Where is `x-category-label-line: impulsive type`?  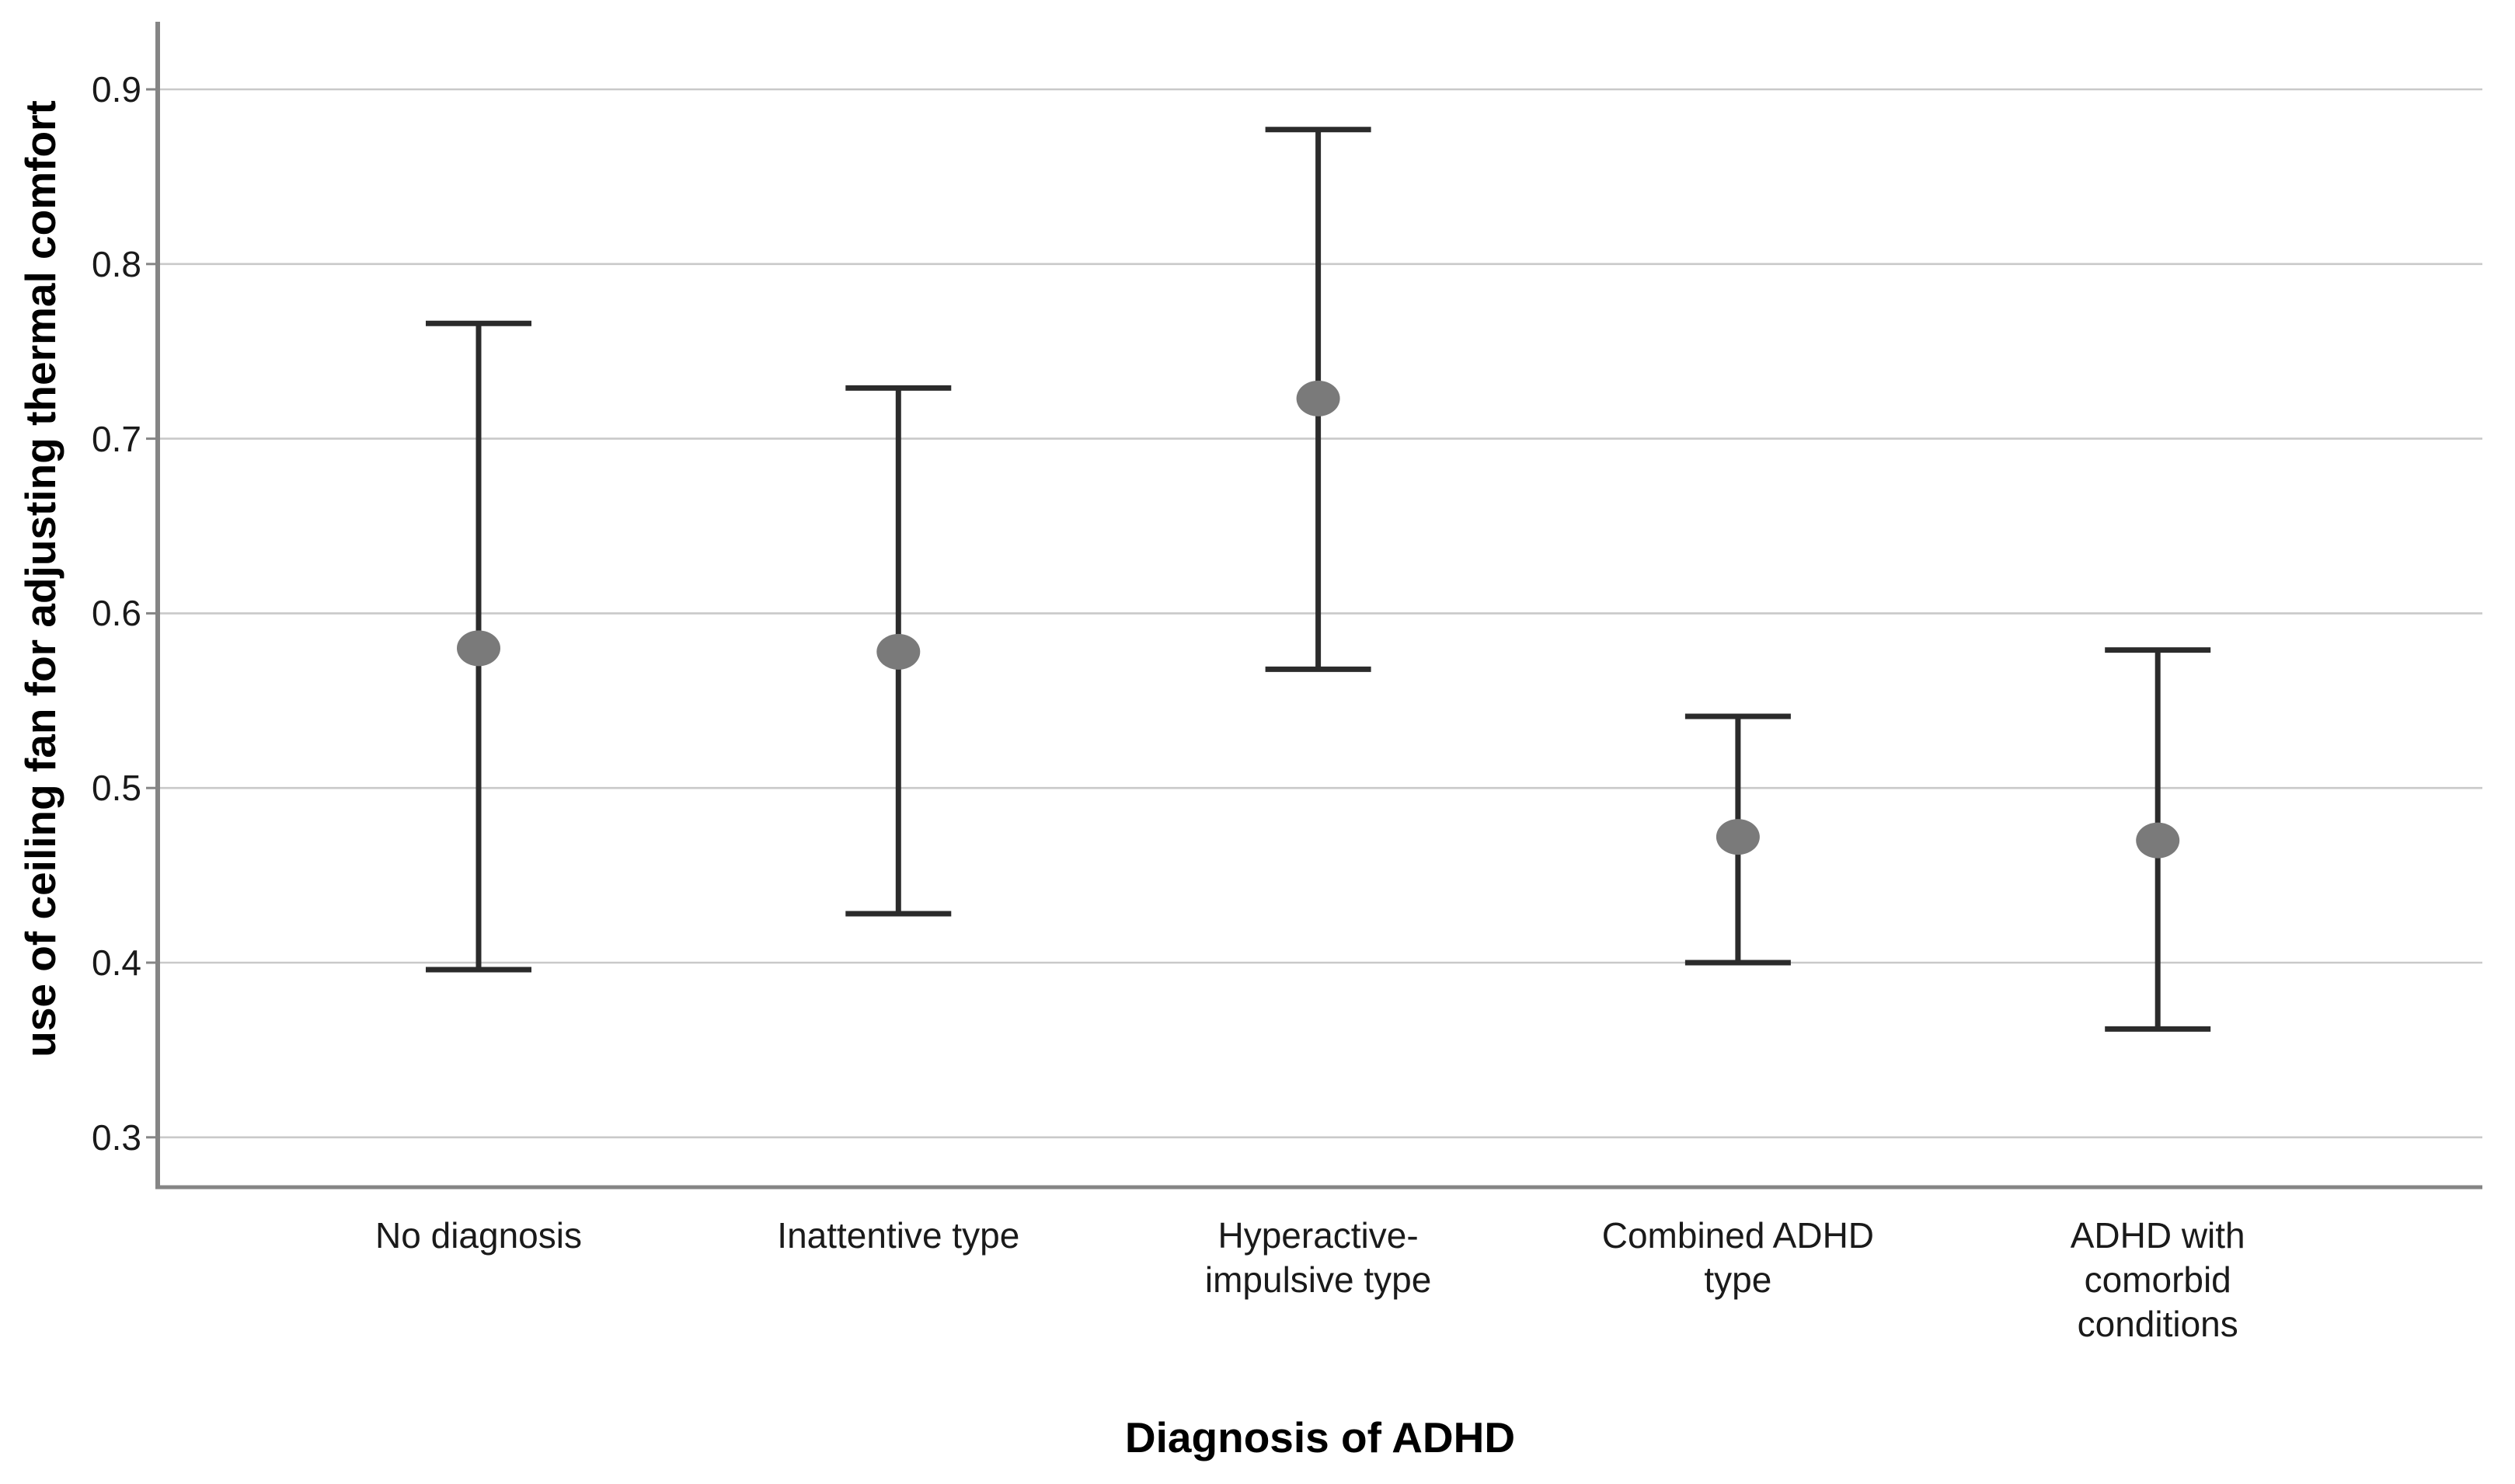
x-category-label-line: impulsive type is located at coordinates (1318, 1279).